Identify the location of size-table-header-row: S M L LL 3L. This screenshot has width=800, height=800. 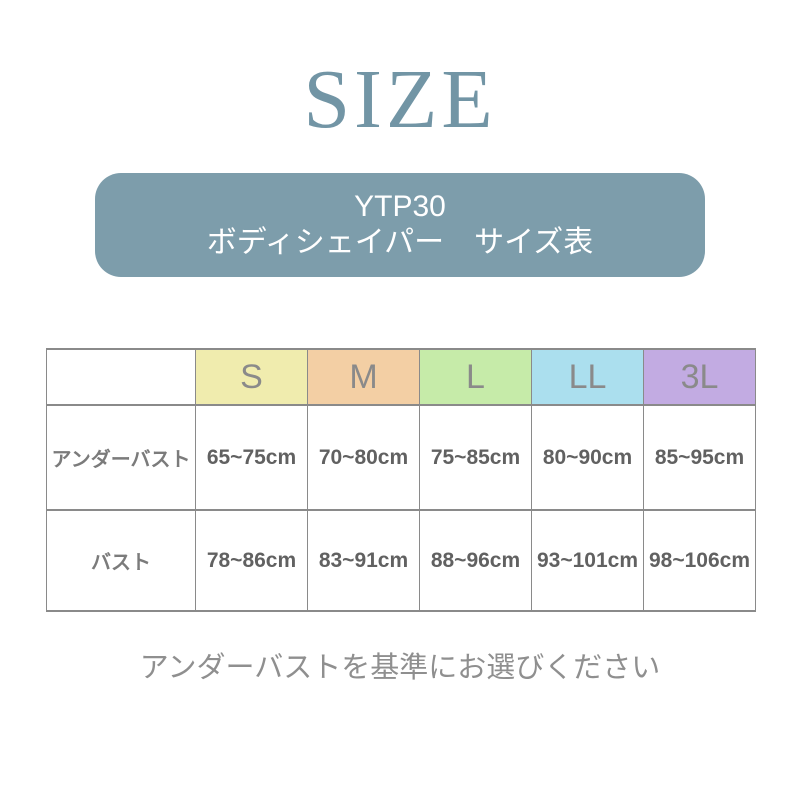
(401, 377).